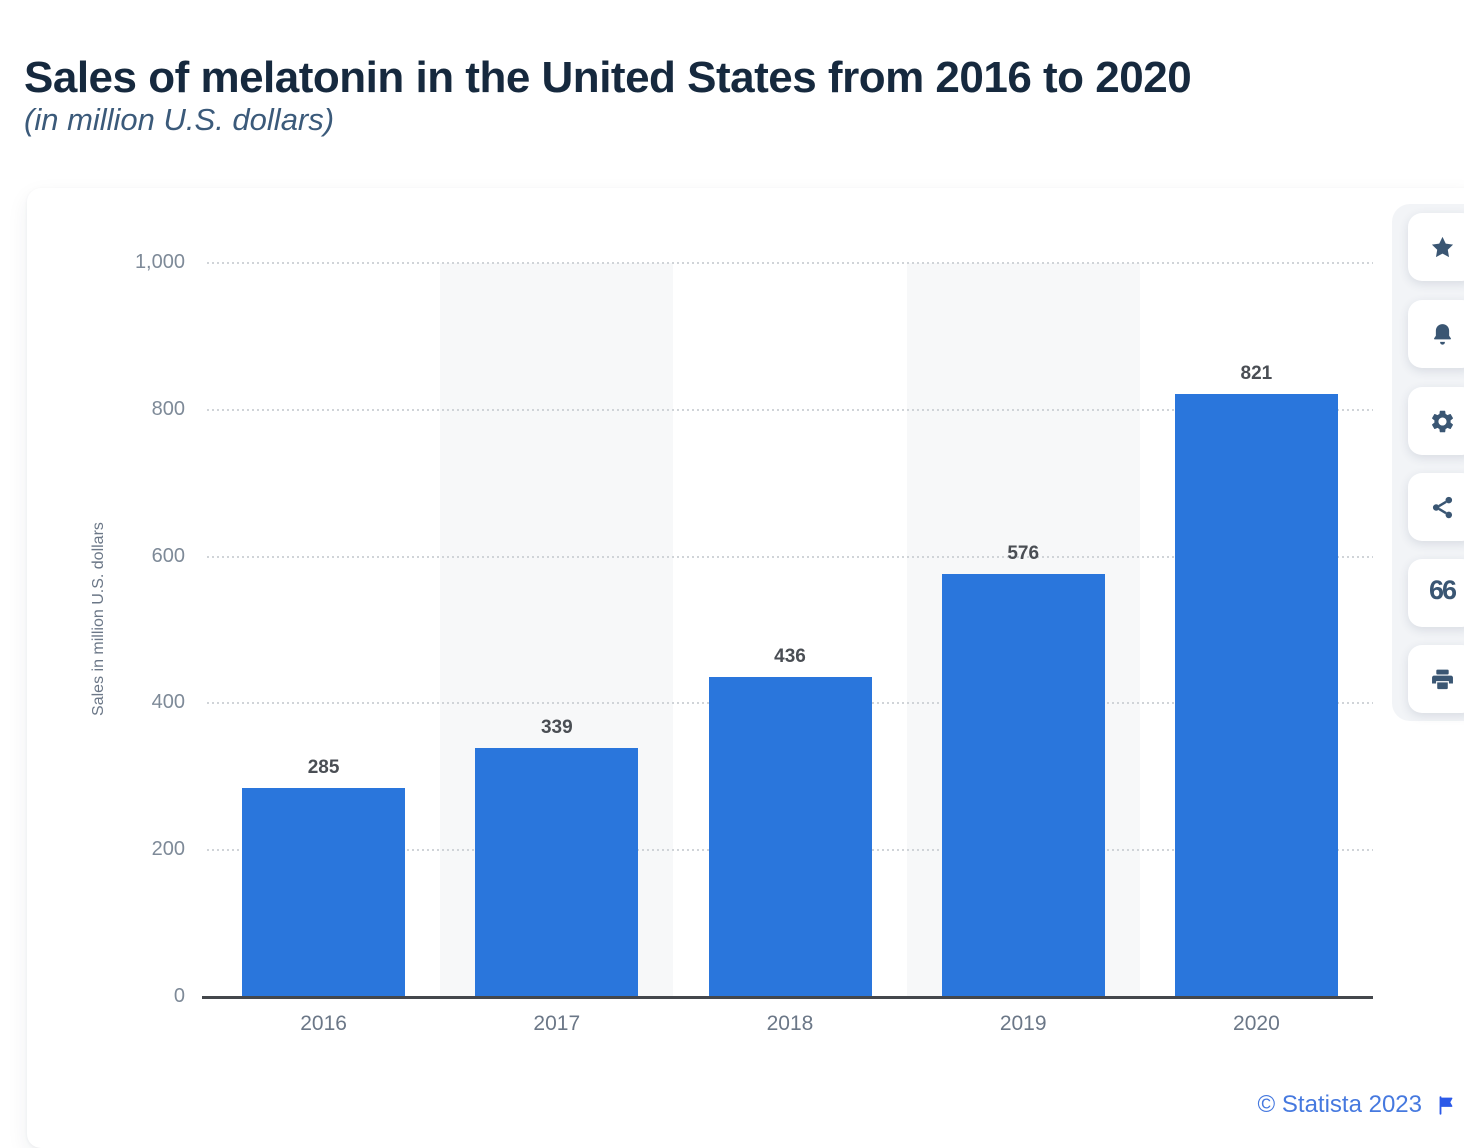 The width and height of the screenshot is (1464, 1148). Describe the element at coordinates (1339, 1104) in the screenshot. I see `statista-copyright-link: © Statista 2023` at that location.